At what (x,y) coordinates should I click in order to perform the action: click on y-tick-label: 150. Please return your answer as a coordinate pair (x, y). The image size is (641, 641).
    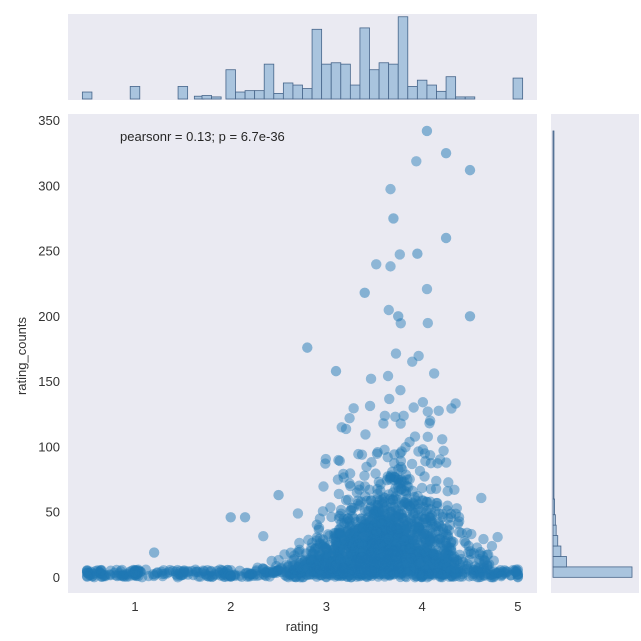
    Looking at the image, I should click on (49, 381).